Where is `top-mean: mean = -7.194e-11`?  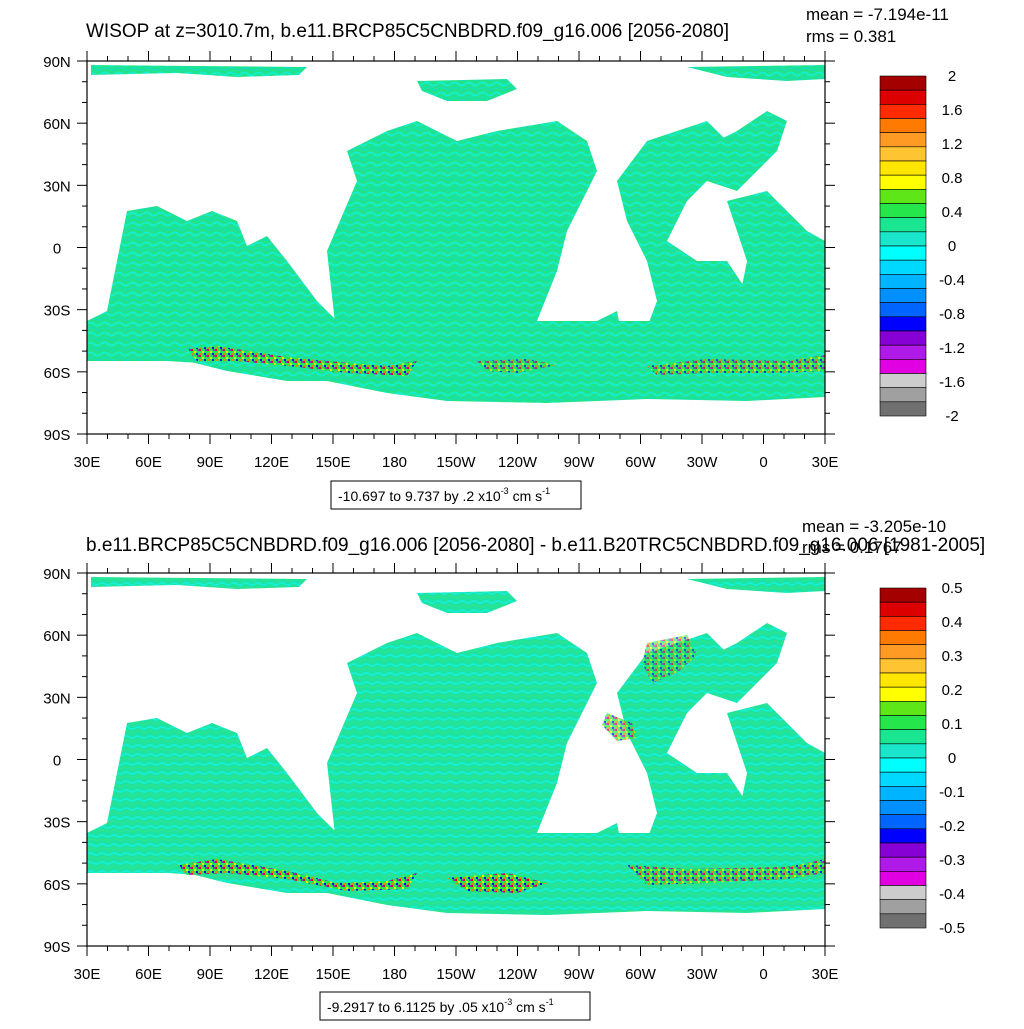
top-mean: mean = -7.194e-11 is located at coordinates (877, 14).